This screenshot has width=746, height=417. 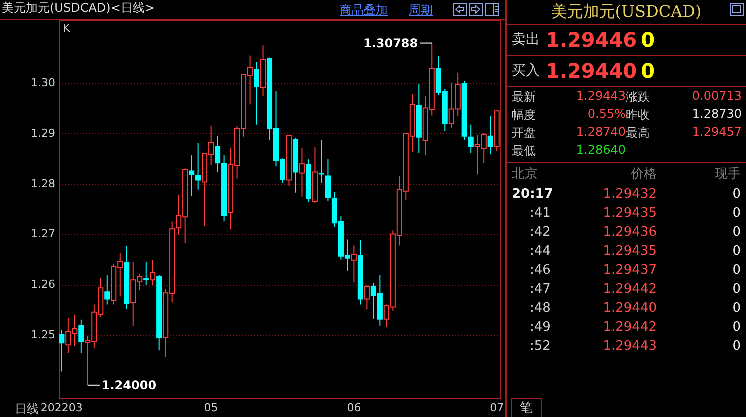 What do you see at coordinates (524, 97) in the screenshot?
I see `text: 最新` at bounding box center [524, 97].